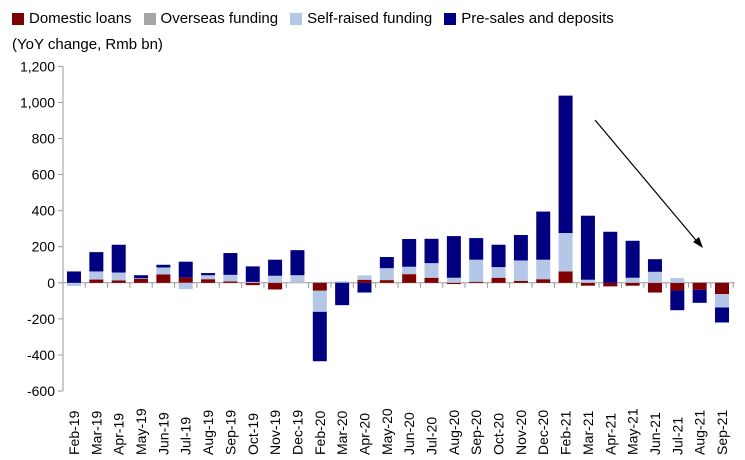  Describe the element at coordinates (253, 434) in the screenshot. I see `x-tick-label: Oct-19` at that location.